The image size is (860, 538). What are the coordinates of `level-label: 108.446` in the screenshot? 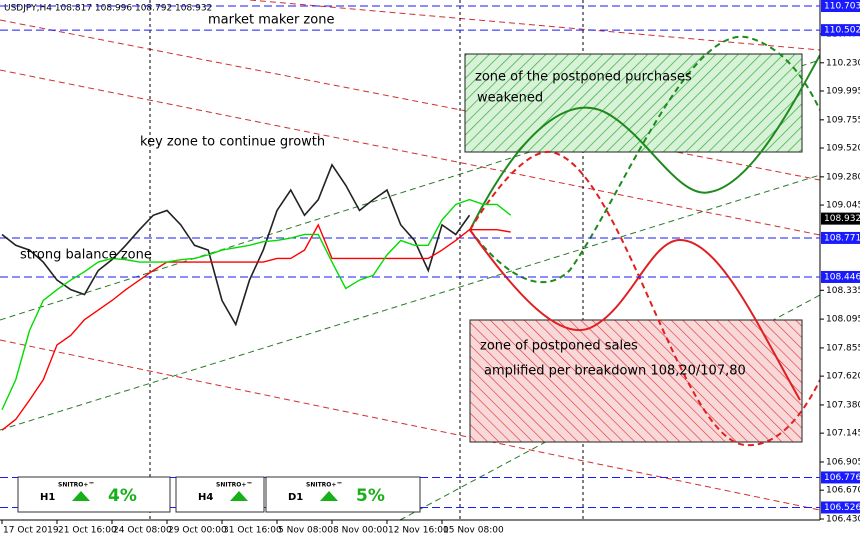 It's located at (842, 277).